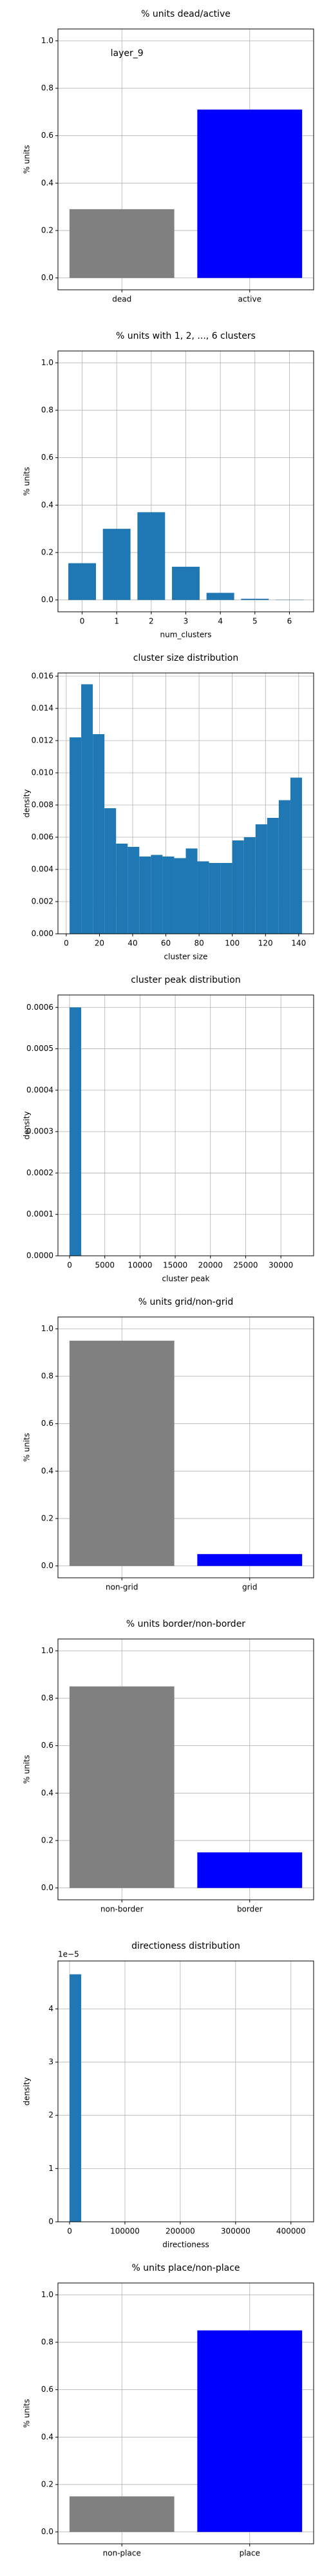 Image resolution: width=322 pixels, height=2576 pixels. I want to click on x-tick-label: 20000, so click(210, 1265).